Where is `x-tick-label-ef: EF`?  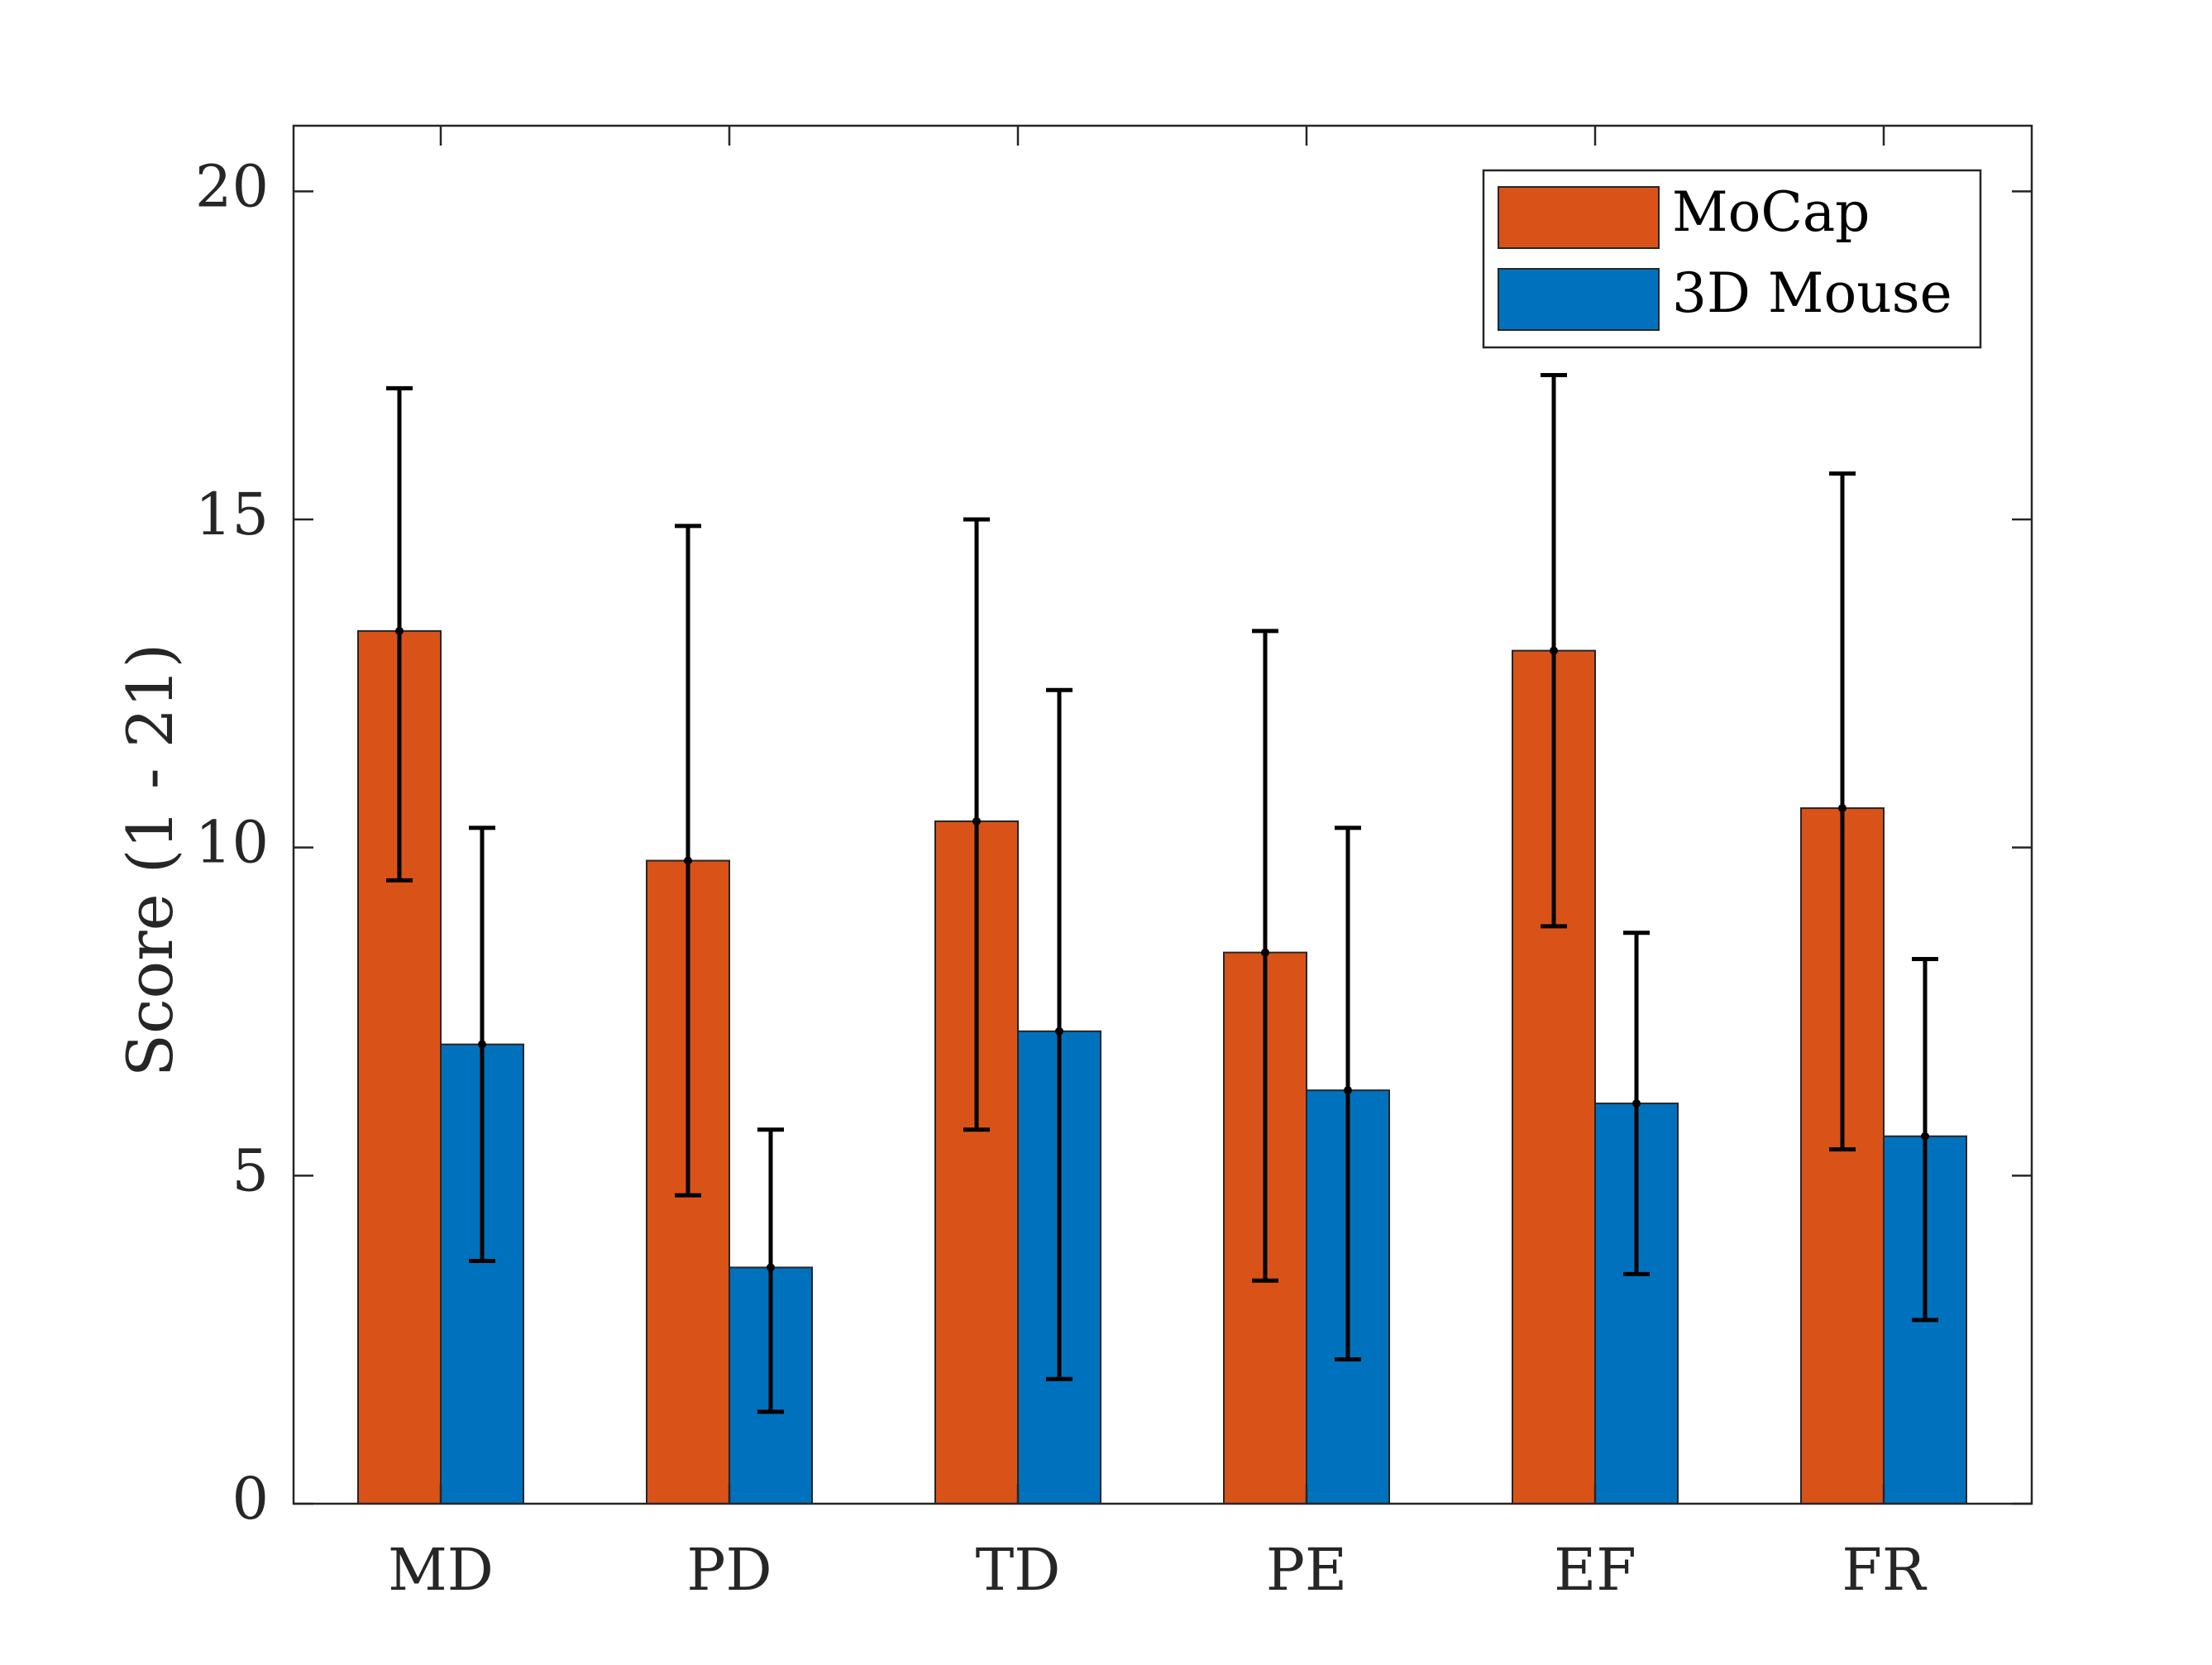
x-tick-label-ef: EF is located at coordinates (1595, 1570).